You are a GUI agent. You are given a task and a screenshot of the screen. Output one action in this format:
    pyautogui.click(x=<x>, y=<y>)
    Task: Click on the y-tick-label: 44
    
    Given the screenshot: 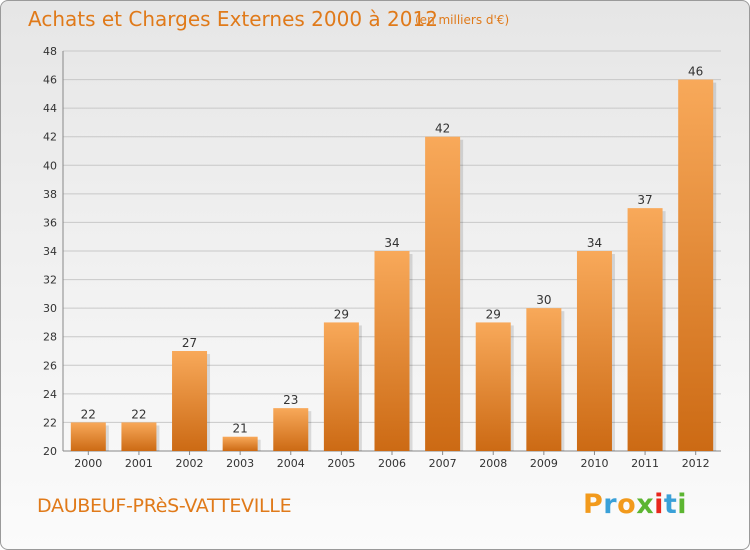 What is the action you would take?
    pyautogui.click(x=50, y=108)
    